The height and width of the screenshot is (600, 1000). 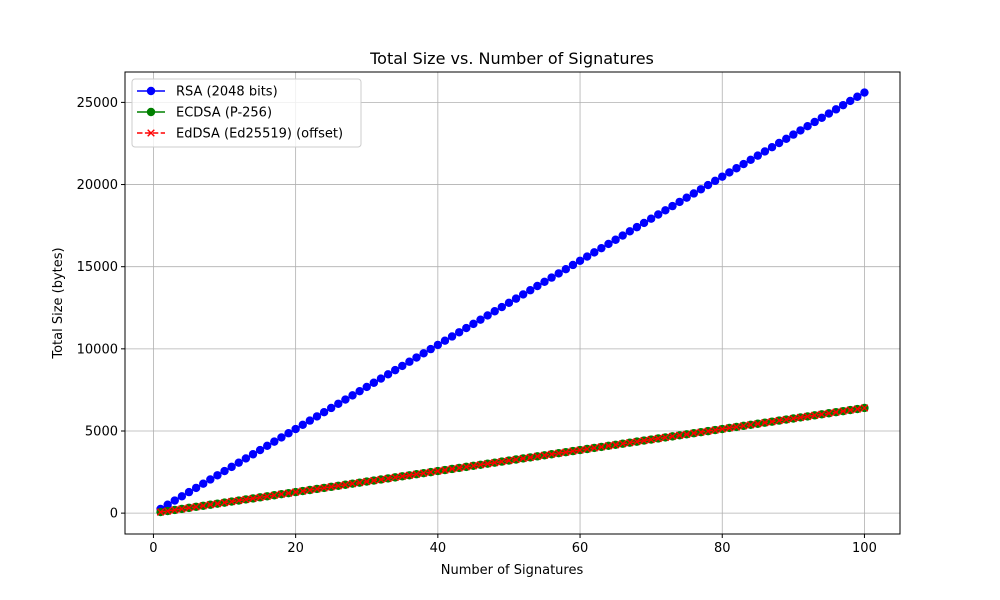 I want to click on y-tick-label: 25000, so click(x=97, y=103).